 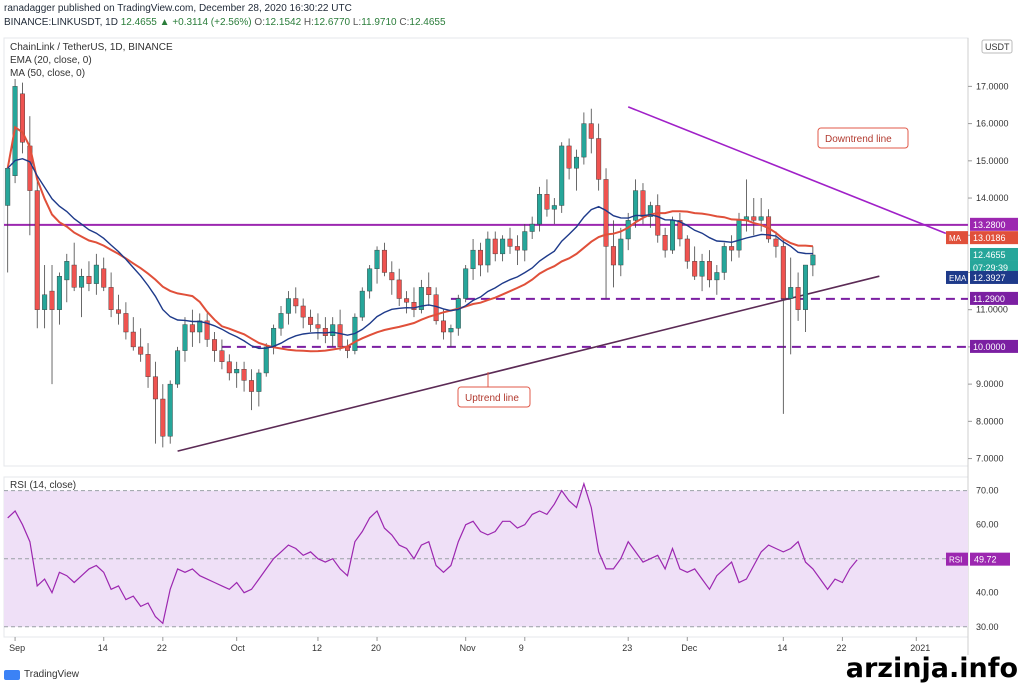 What do you see at coordinates (994, 277) in the screenshot?
I see `tag-ema-box` at bounding box center [994, 277].